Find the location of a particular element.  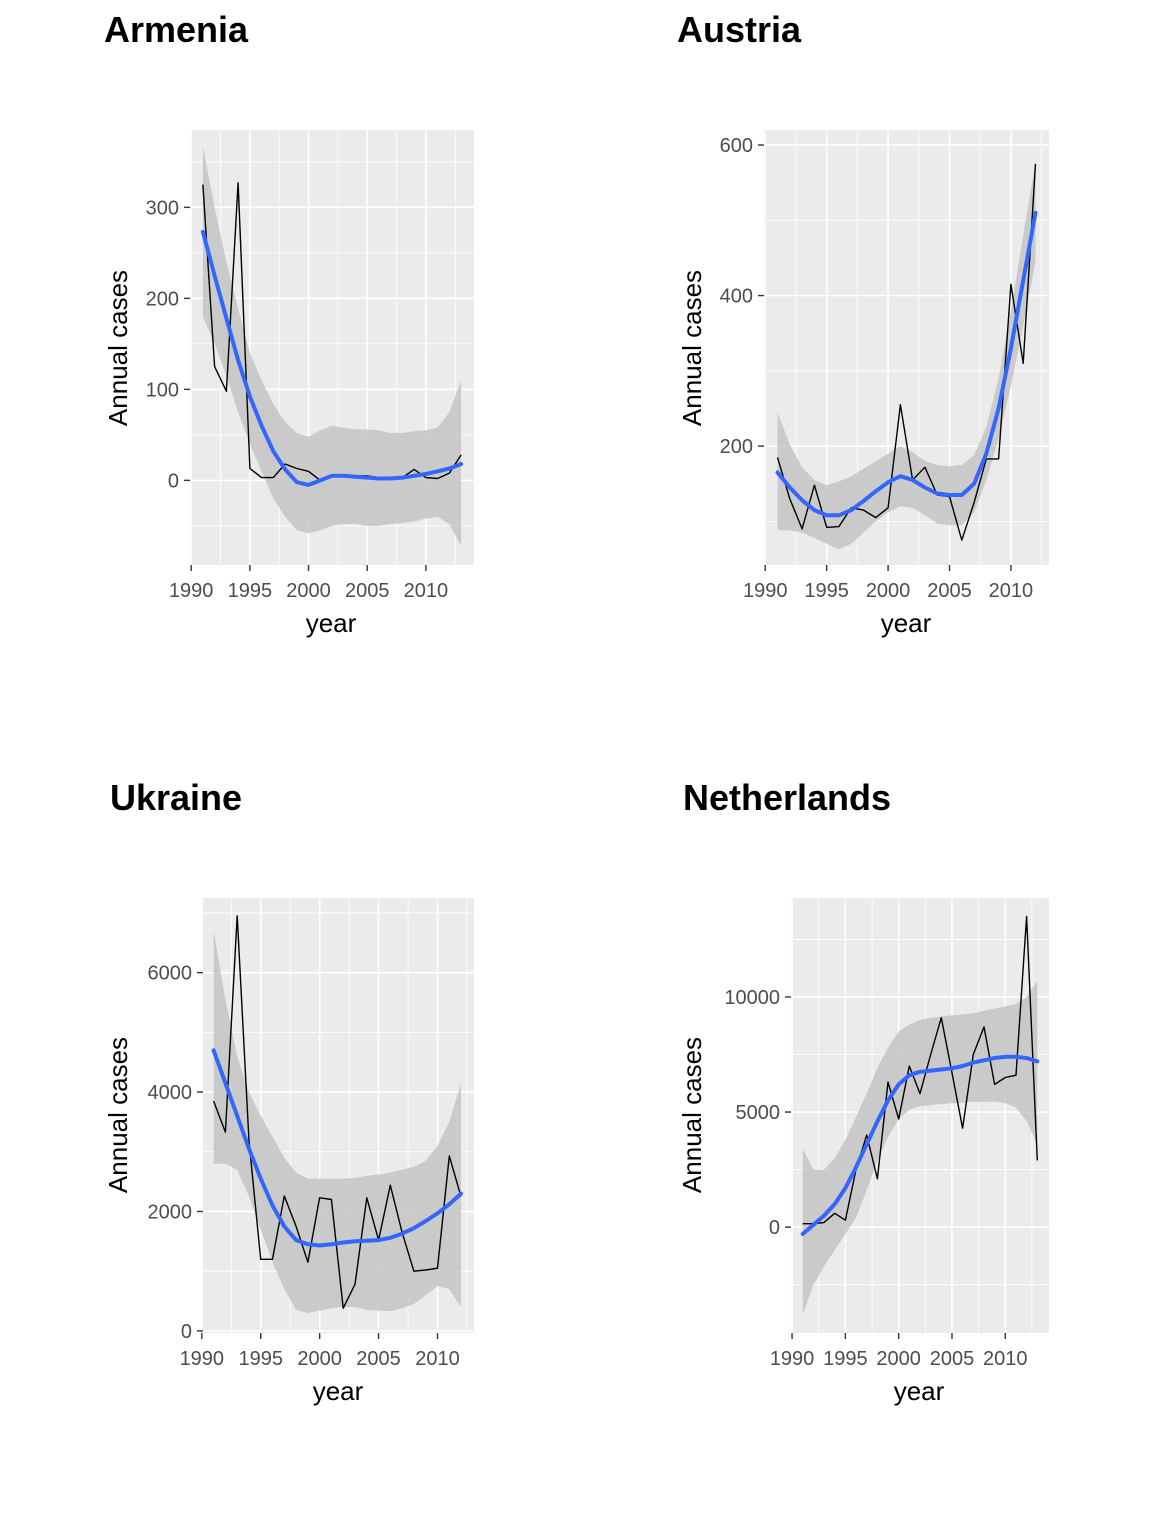

y-tick-label: 600 is located at coordinates (736, 146).